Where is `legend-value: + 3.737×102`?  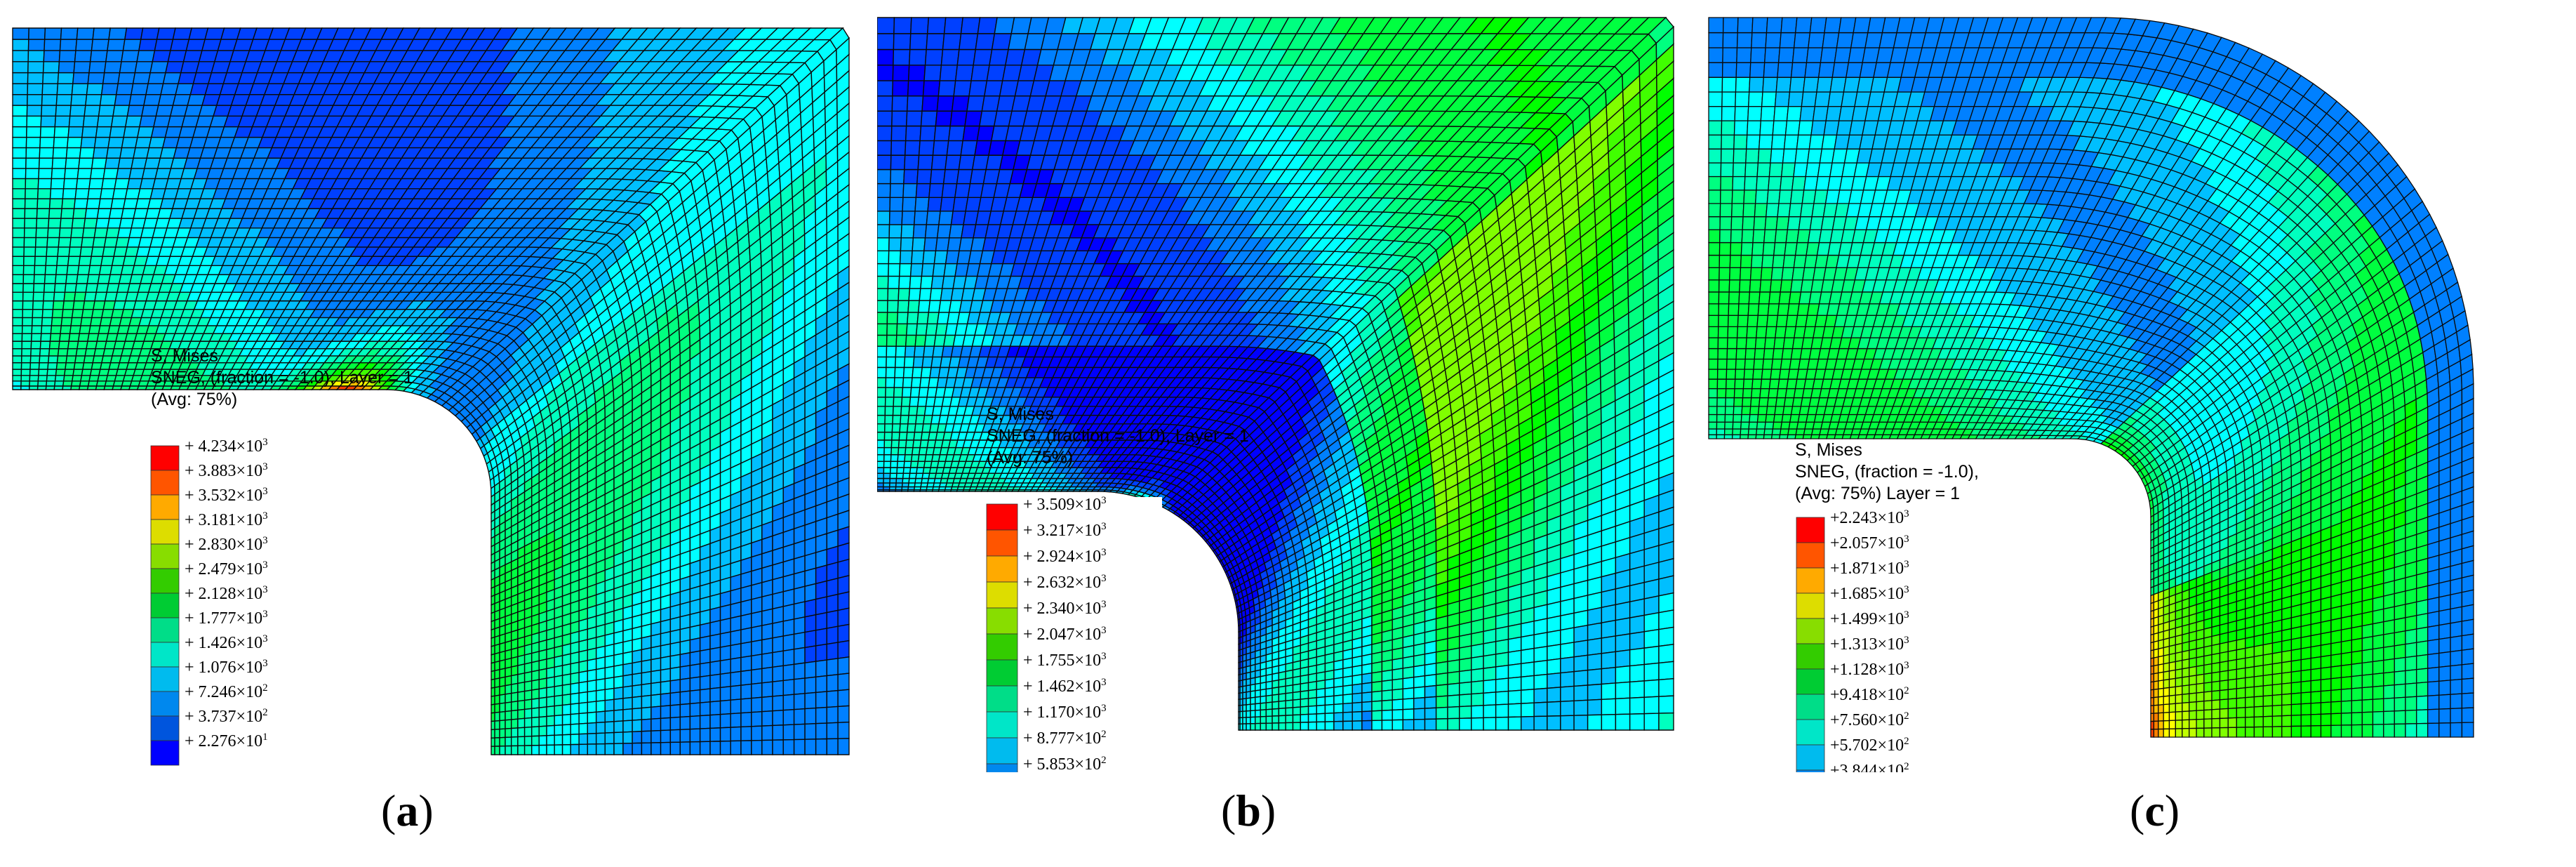 legend-value: + 3.737×102 is located at coordinates (227, 716).